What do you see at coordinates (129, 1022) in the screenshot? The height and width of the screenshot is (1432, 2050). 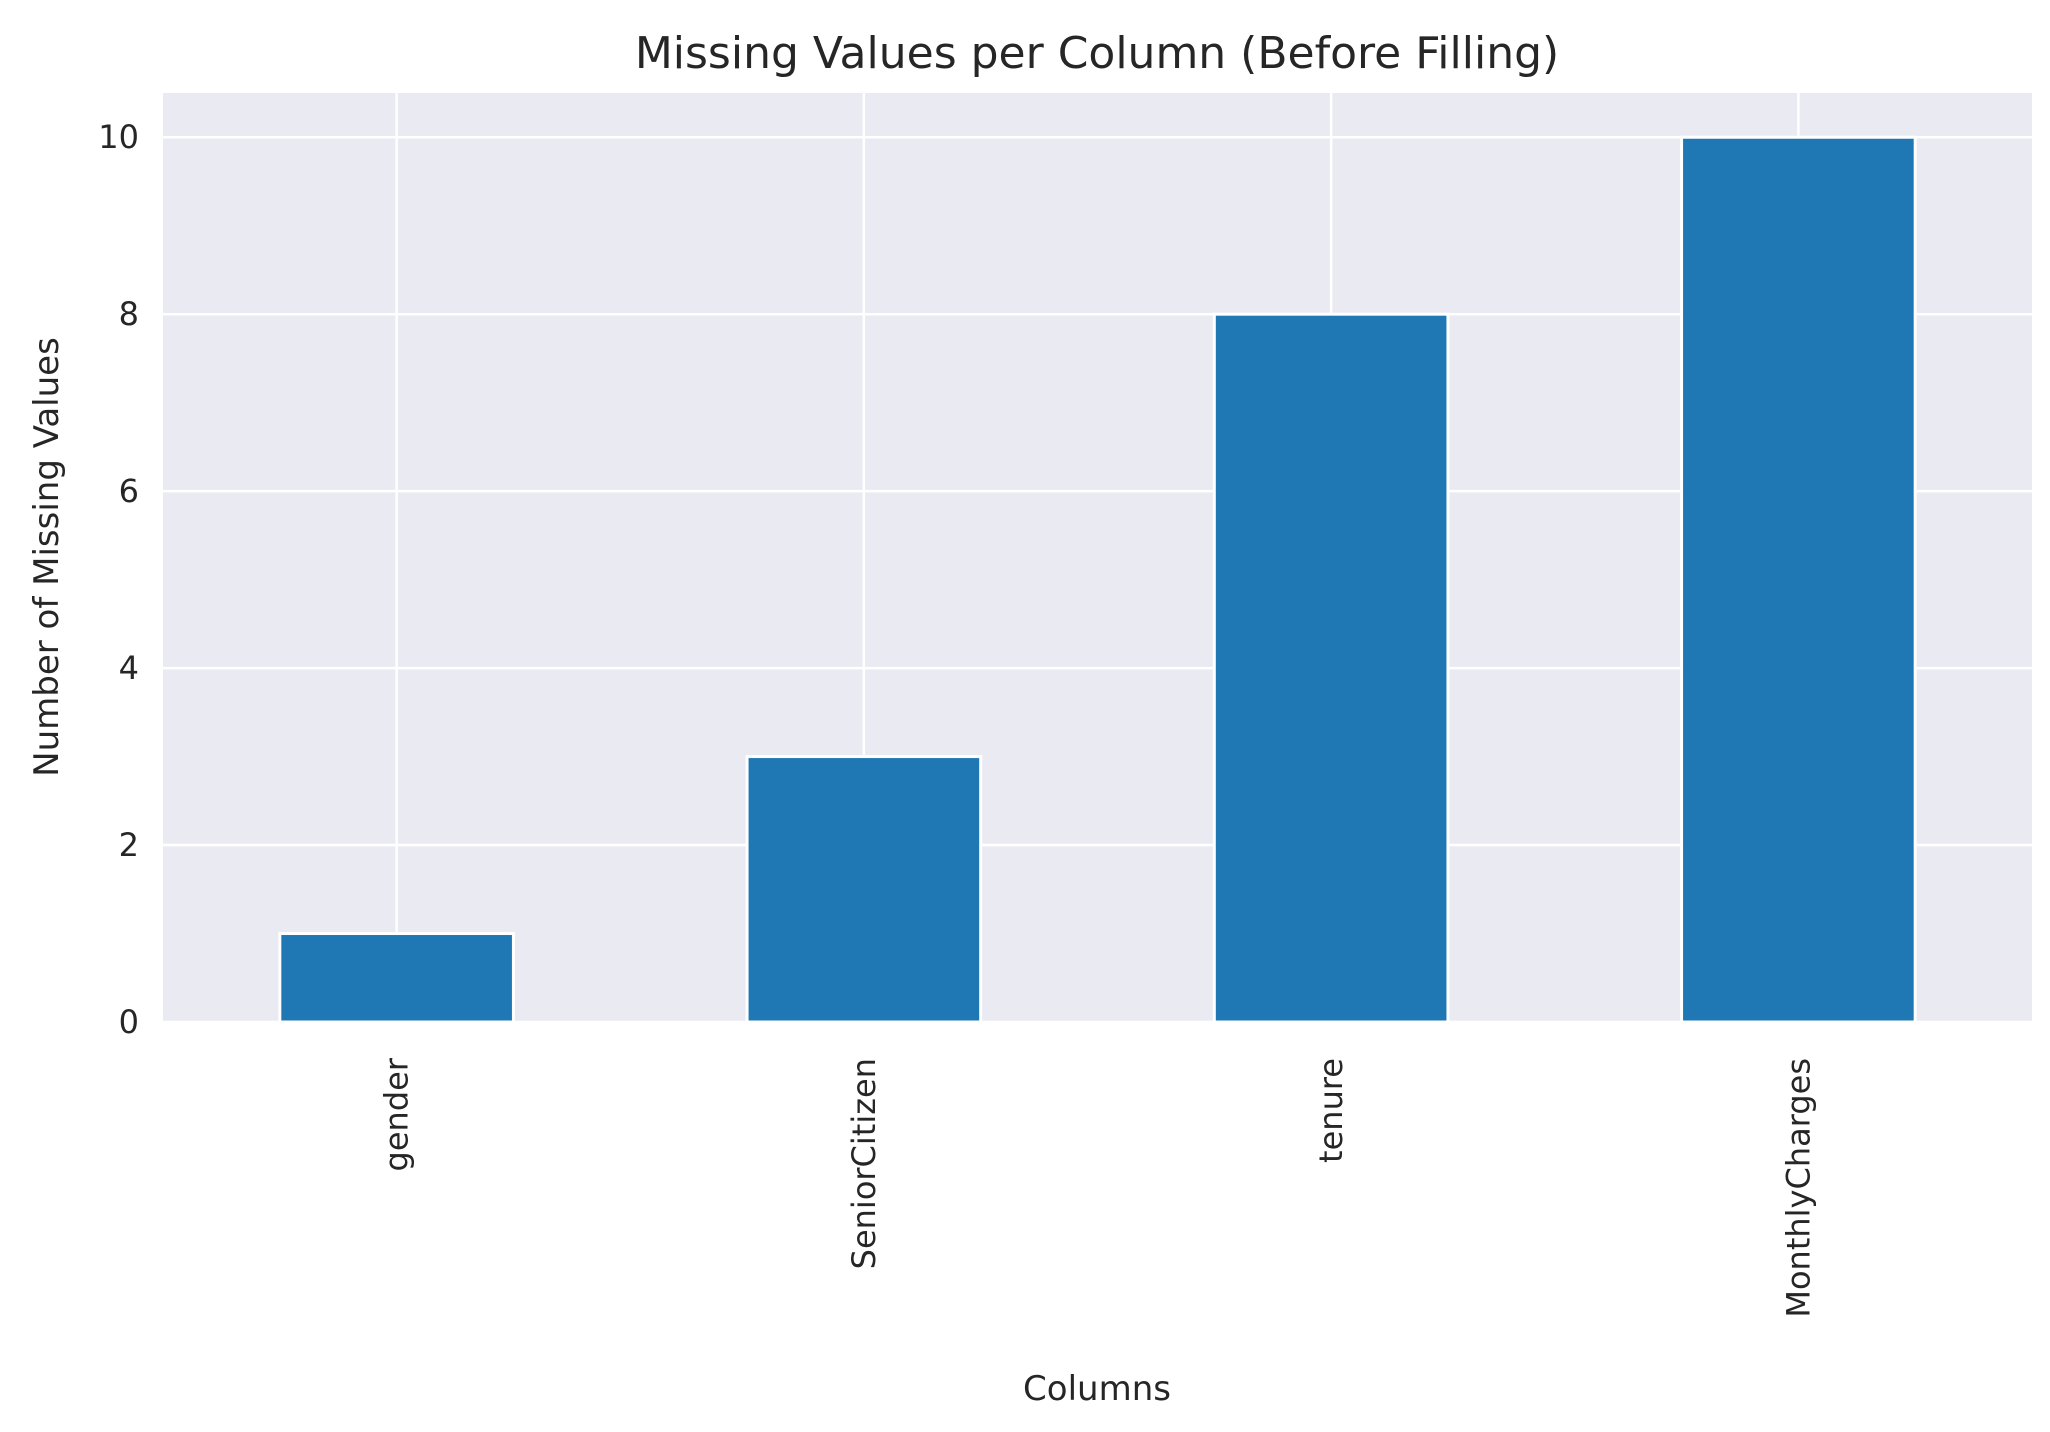 I see `y-tick-label: 0` at bounding box center [129, 1022].